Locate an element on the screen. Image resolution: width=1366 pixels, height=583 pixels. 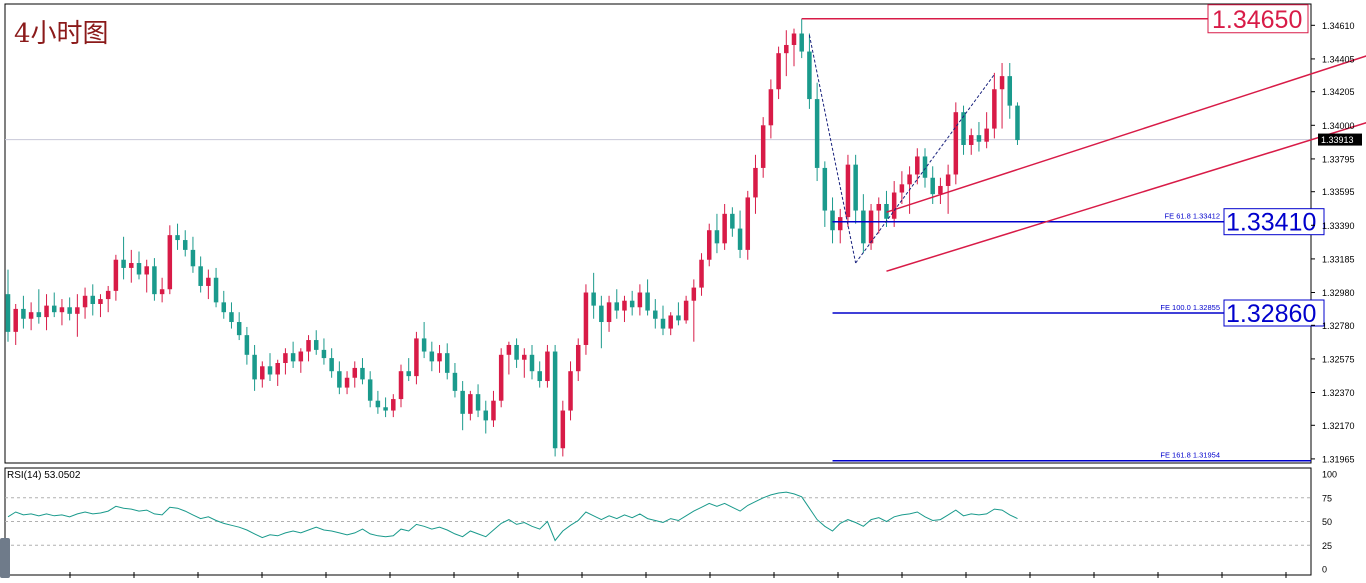
zigzag-leg is located at coordinates (832, 149).